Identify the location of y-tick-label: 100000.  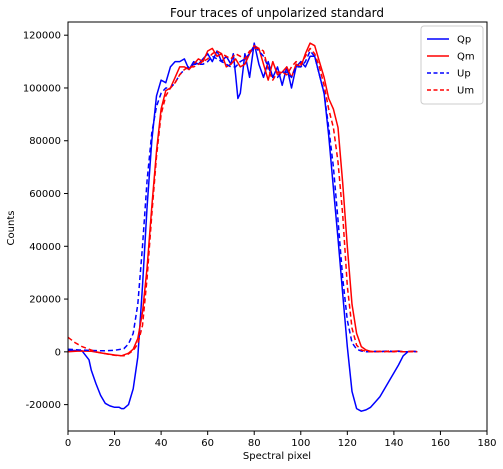
(42, 88).